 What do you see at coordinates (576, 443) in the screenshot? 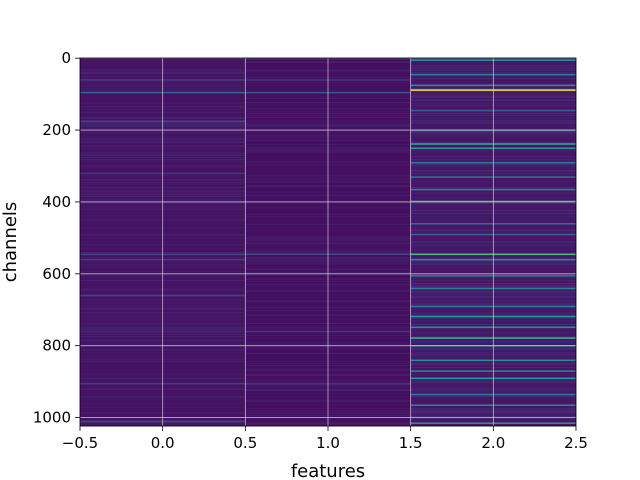
I see `x-tick-label: 2.5` at bounding box center [576, 443].